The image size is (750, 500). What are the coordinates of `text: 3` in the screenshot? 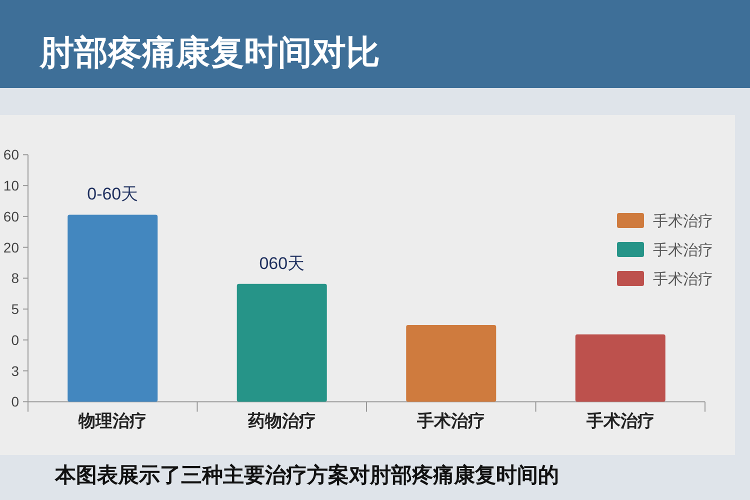 It's located at (15, 370).